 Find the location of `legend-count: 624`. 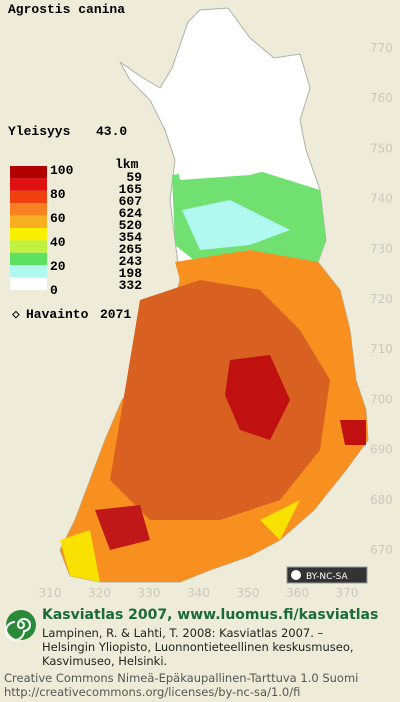

legend-count: 624 is located at coordinates (131, 213).